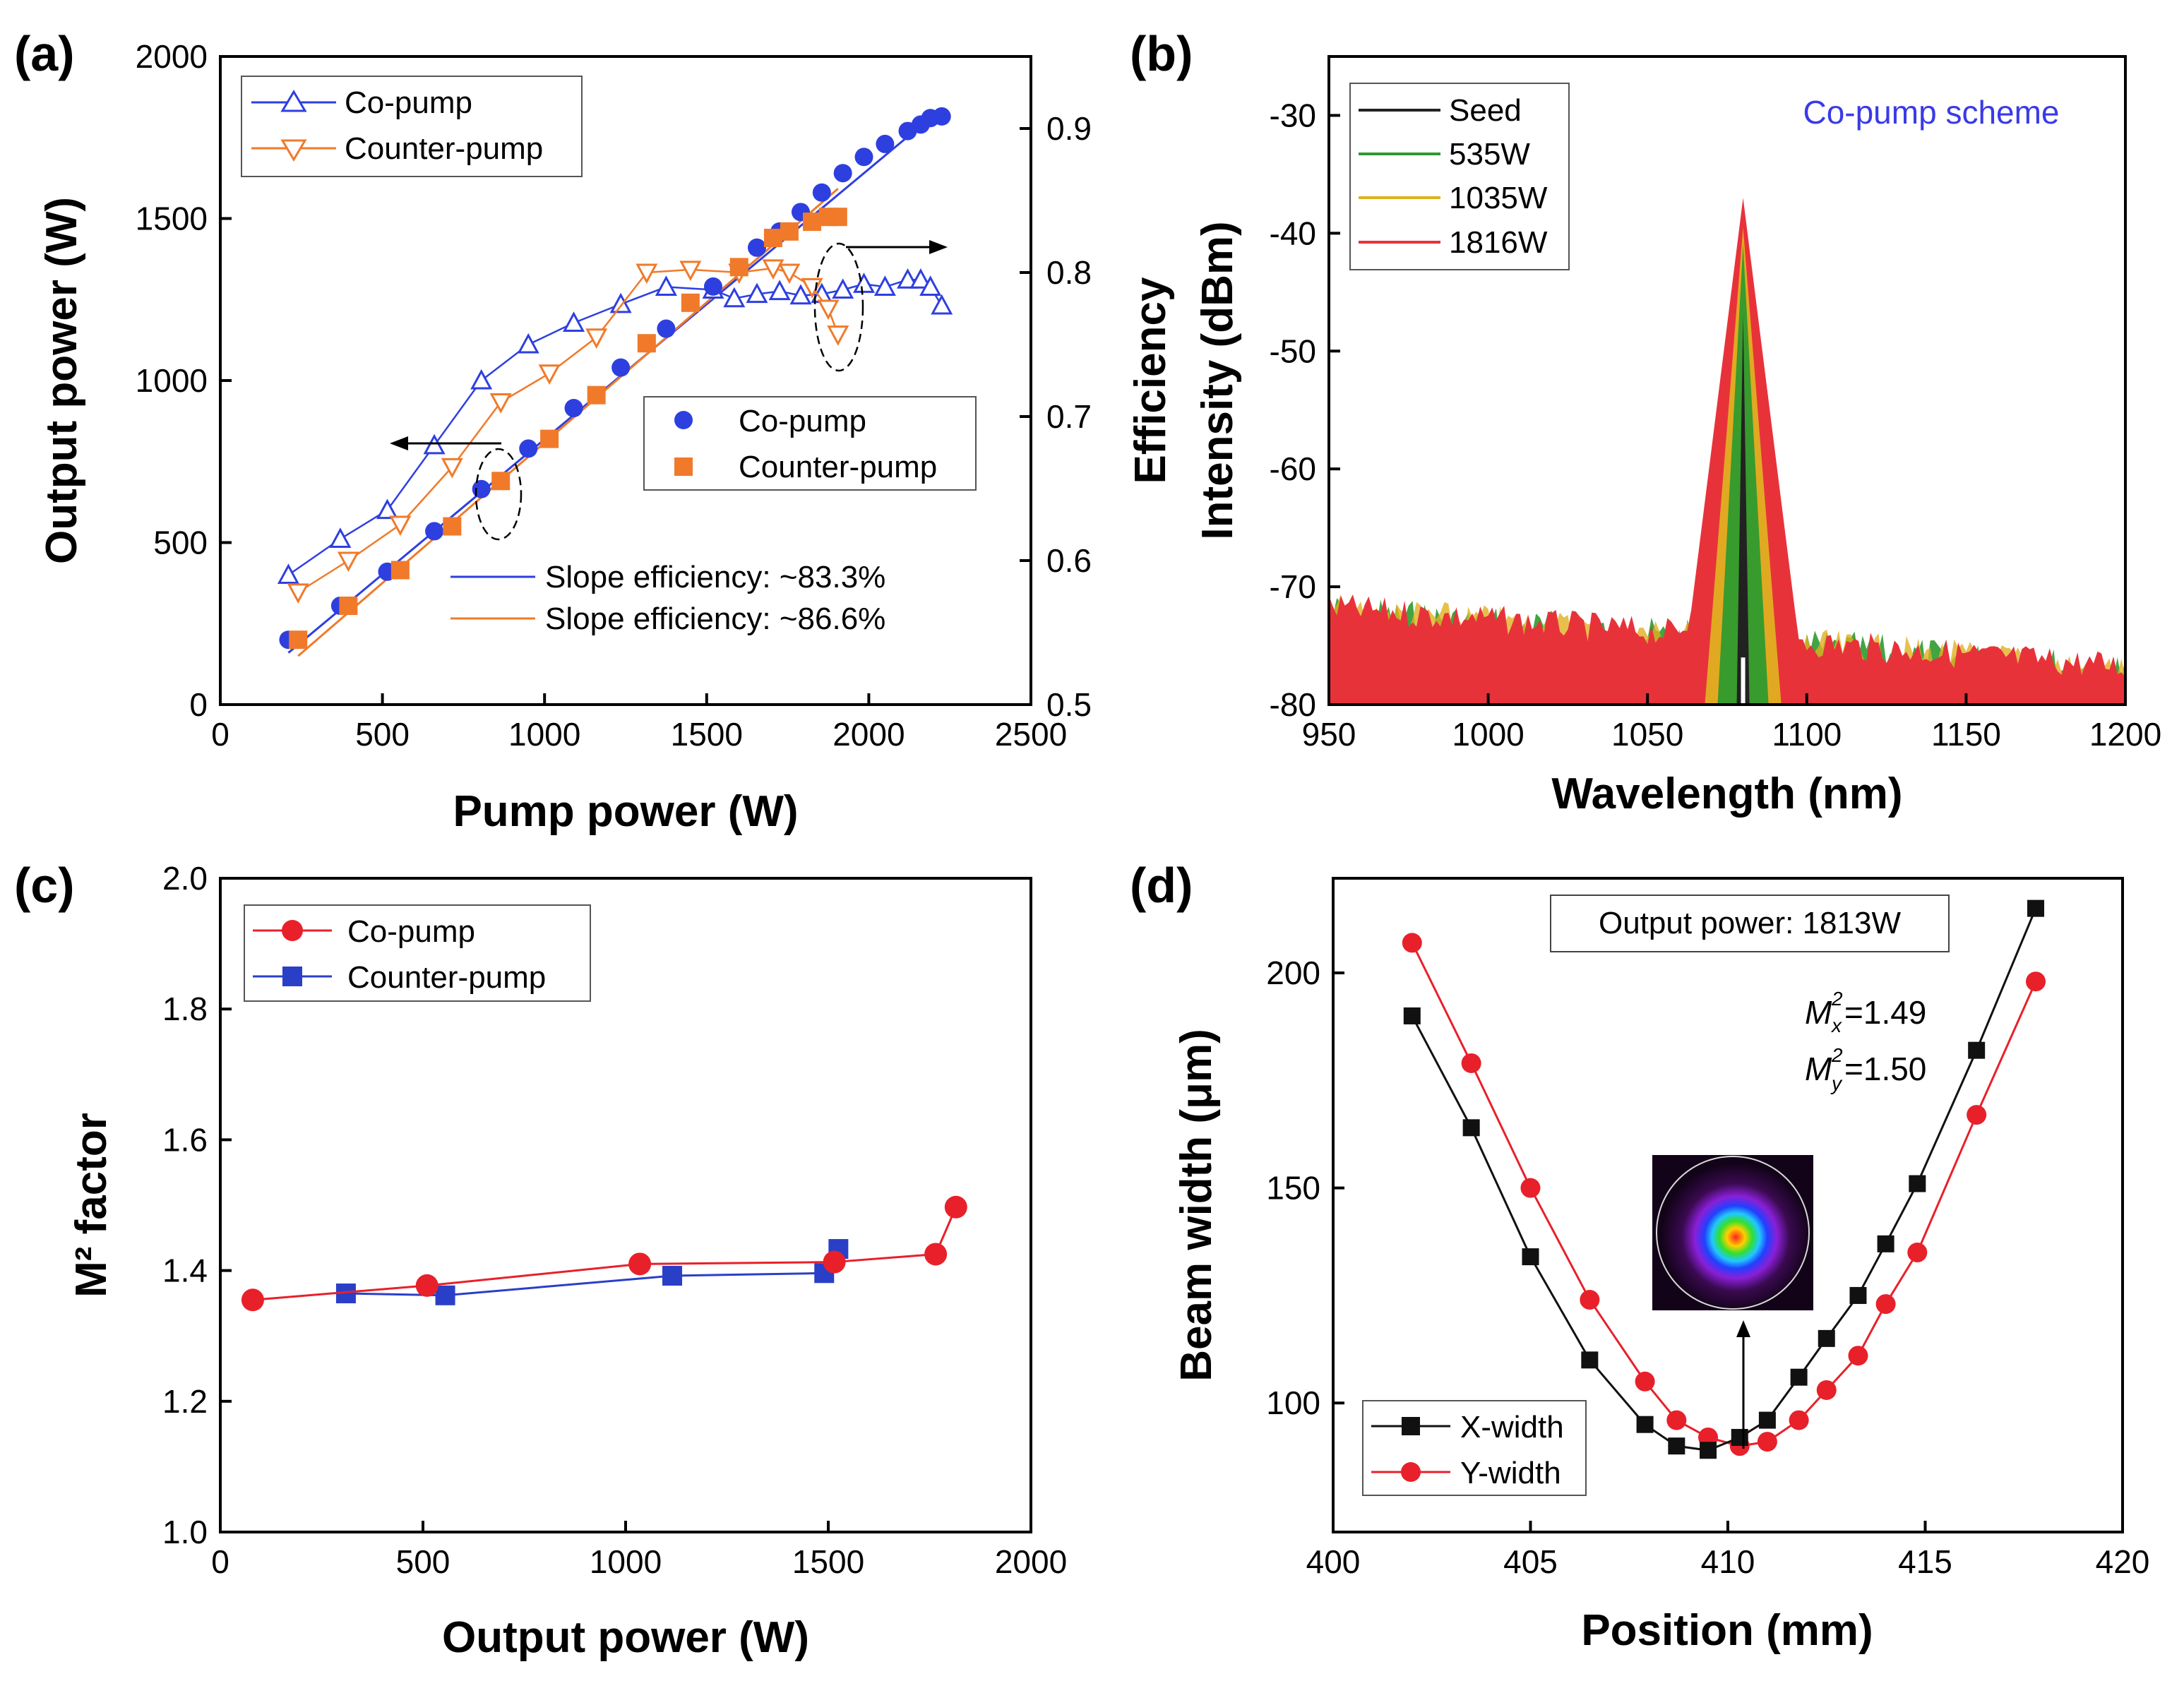 This screenshot has width=2184, height=1693. What do you see at coordinates (185, 1401) in the screenshot?
I see `c-y-tick-label-1: 1.2` at bounding box center [185, 1401].